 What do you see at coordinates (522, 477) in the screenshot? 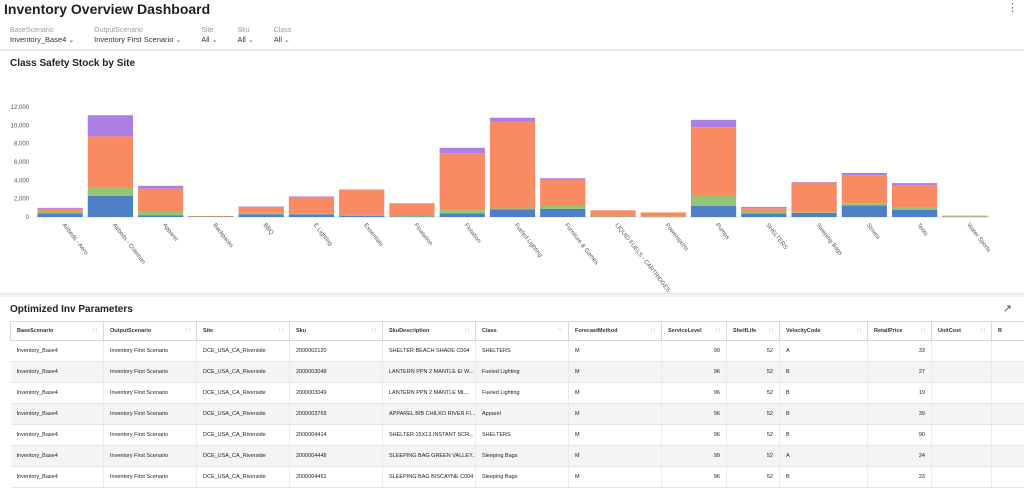
I see `table-cell: Sleeping Bags` at bounding box center [522, 477].